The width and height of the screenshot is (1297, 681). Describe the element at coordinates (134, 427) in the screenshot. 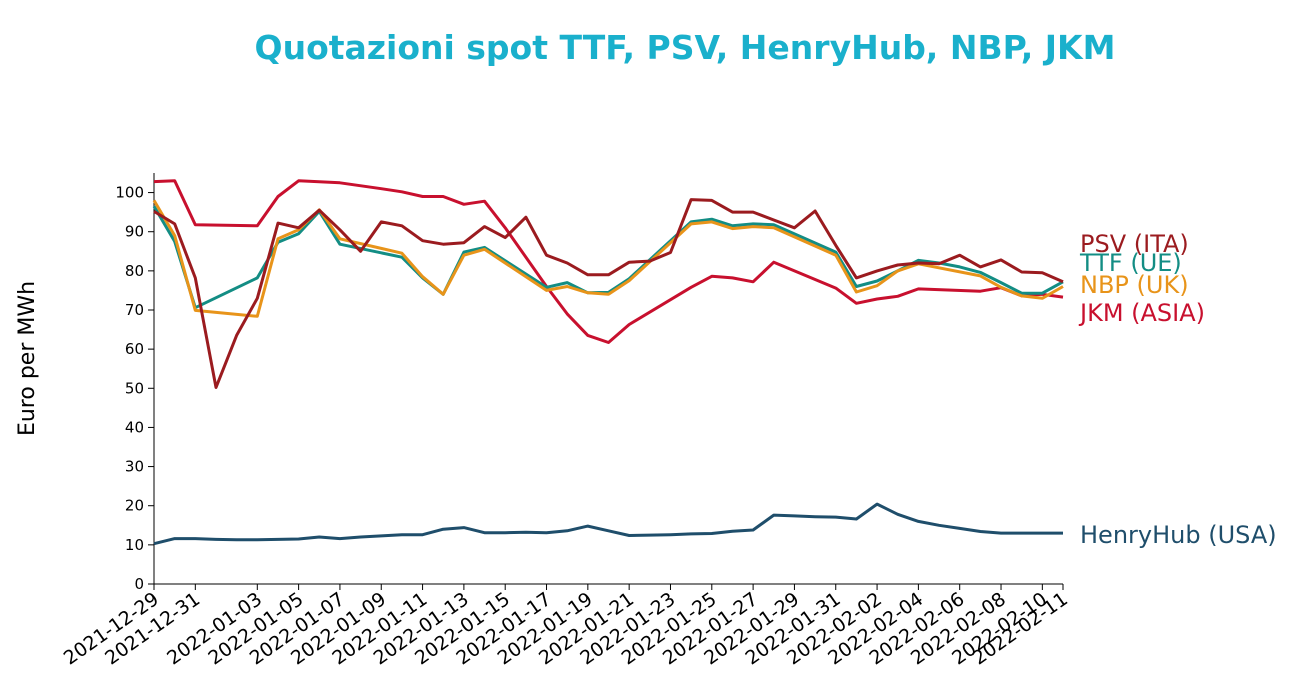

I see `y-tick-label: 40` at that location.